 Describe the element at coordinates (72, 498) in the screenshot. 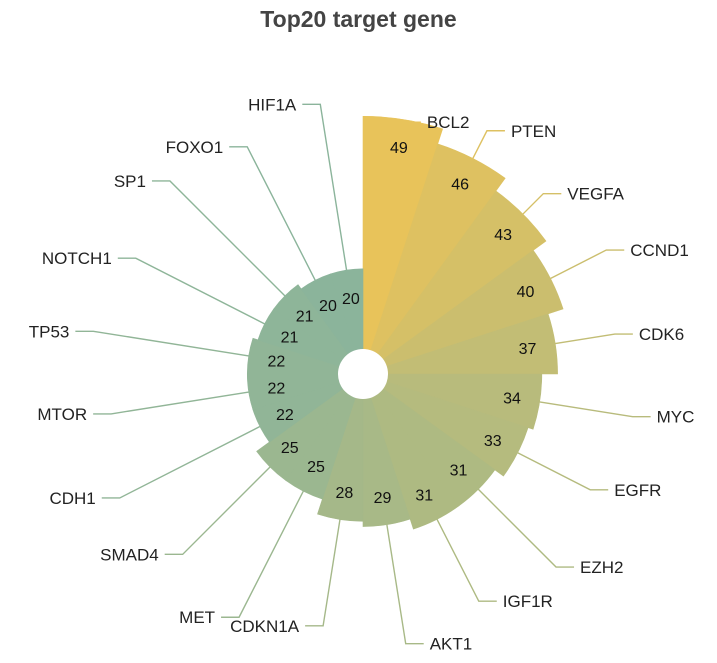

I see `category-label-cdh1: CDH1` at that location.